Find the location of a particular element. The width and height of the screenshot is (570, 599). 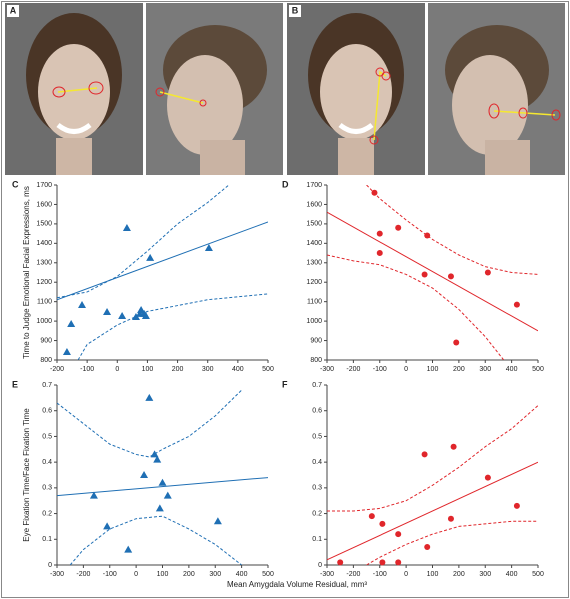

y-tick-label: 0.5 is located at coordinates (47, 436).